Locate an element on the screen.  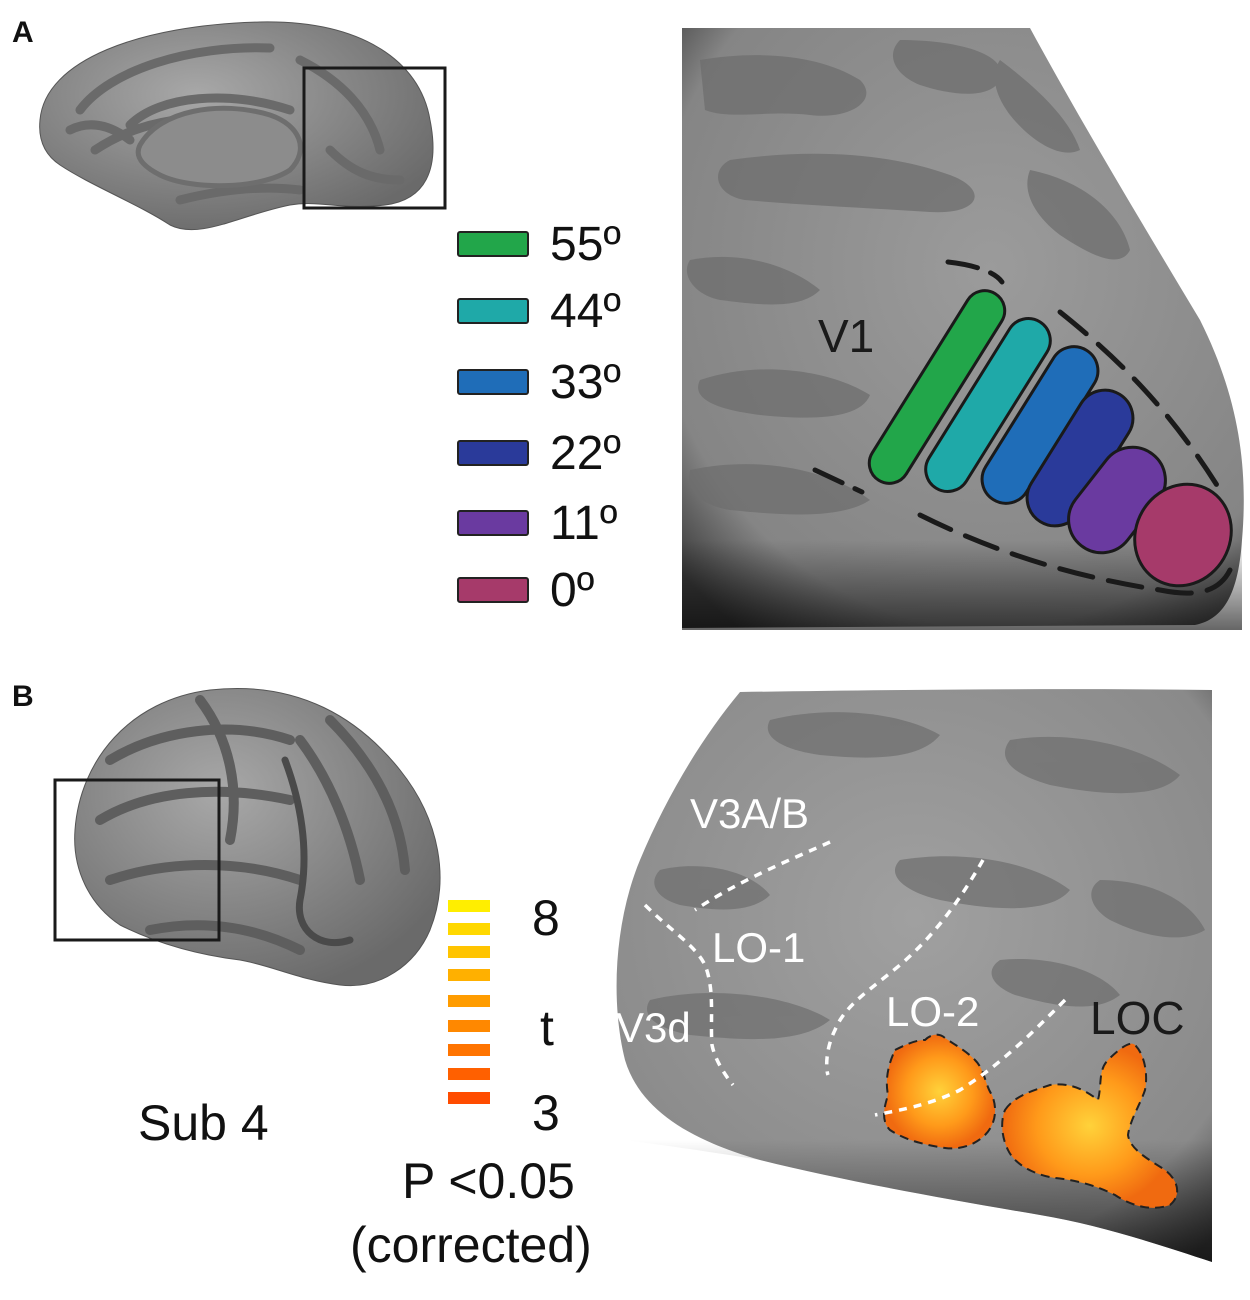
region-label-v1: V1 is located at coordinates (846, 336).